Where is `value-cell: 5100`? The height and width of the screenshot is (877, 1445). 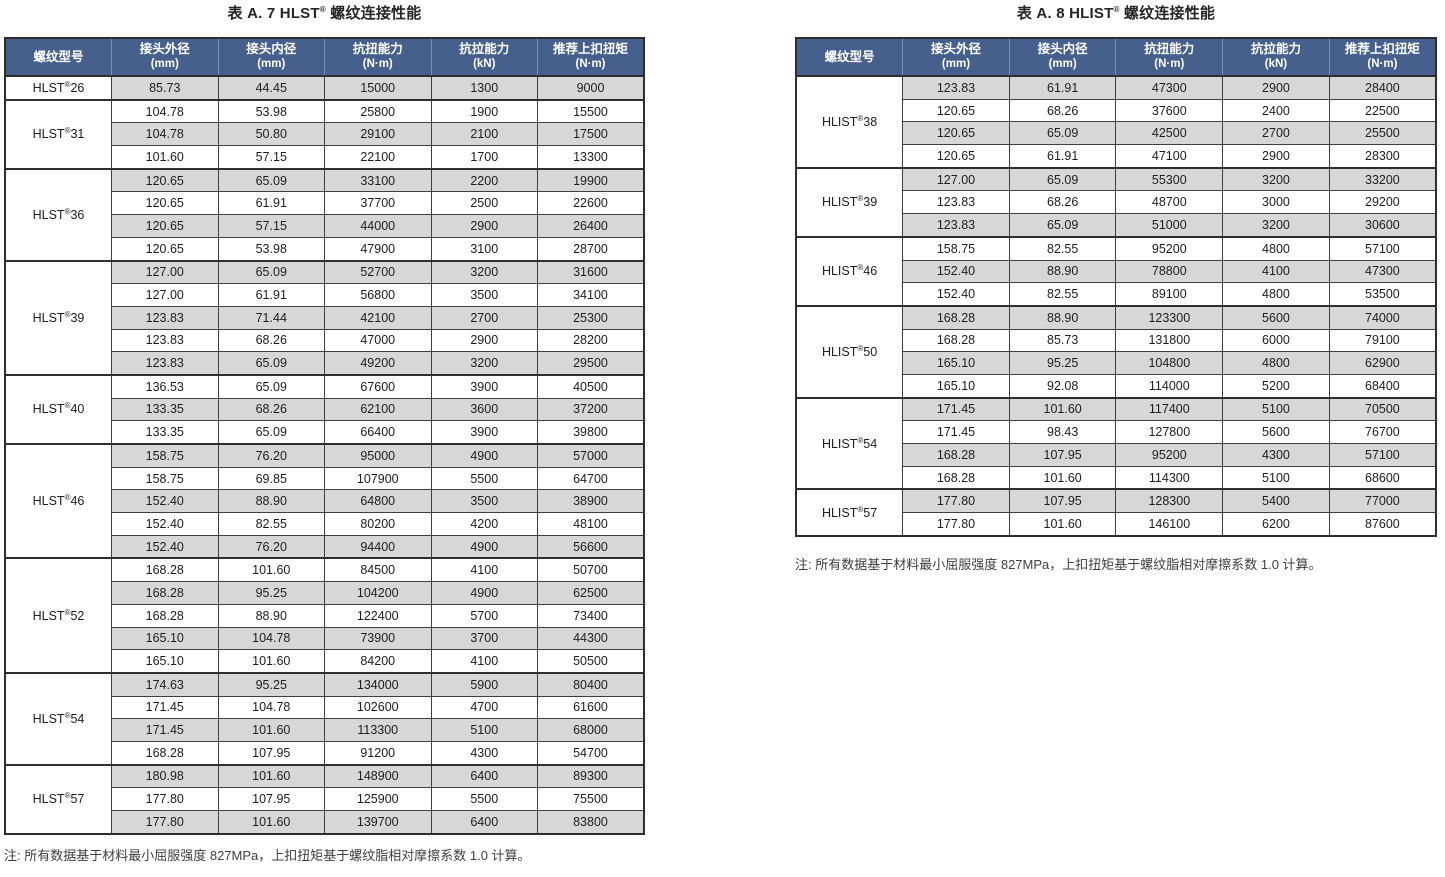
value-cell: 5100 is located at coordinates (1276, 477).